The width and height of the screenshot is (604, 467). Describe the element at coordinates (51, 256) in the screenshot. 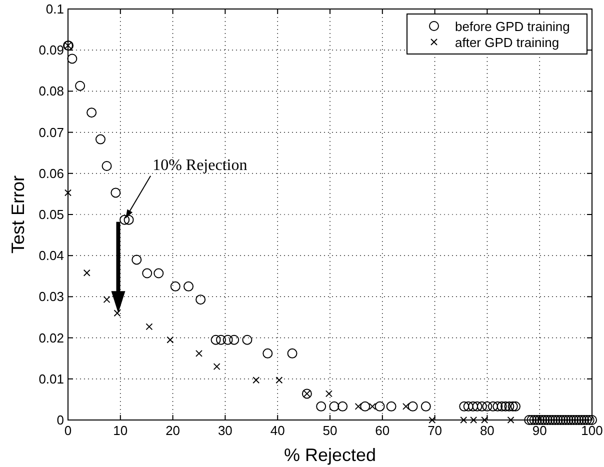

I see `y-tick-label: 0.04` at that location.